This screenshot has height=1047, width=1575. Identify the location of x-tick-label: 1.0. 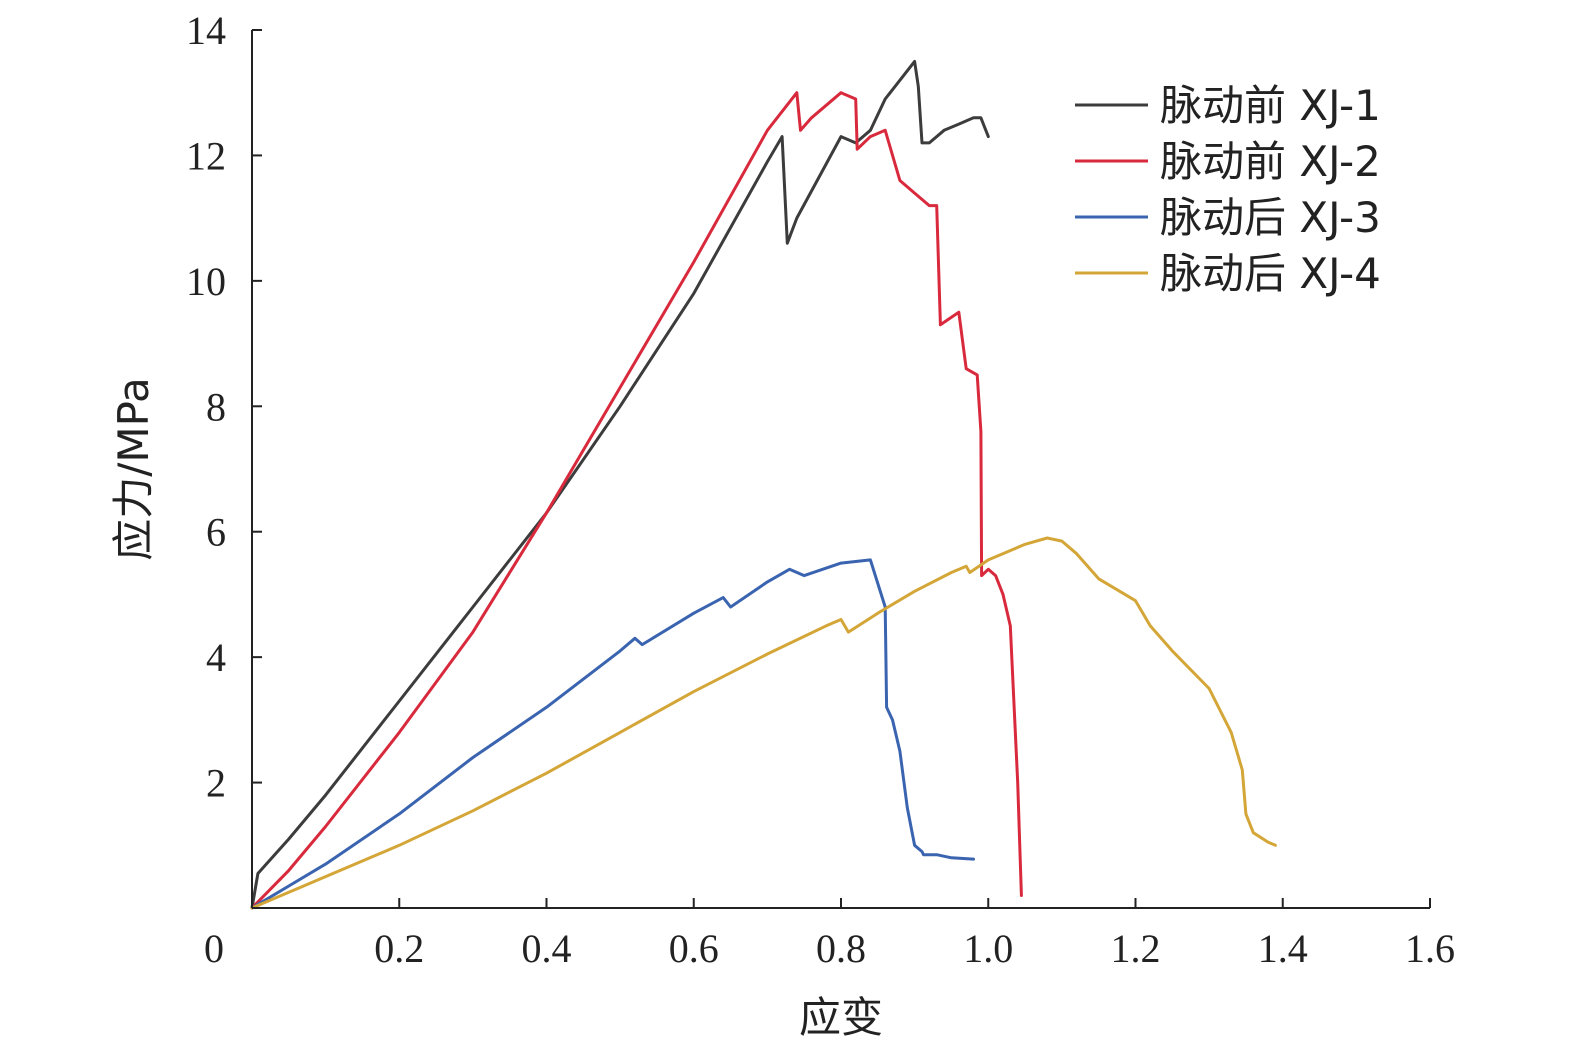
(988, 948).